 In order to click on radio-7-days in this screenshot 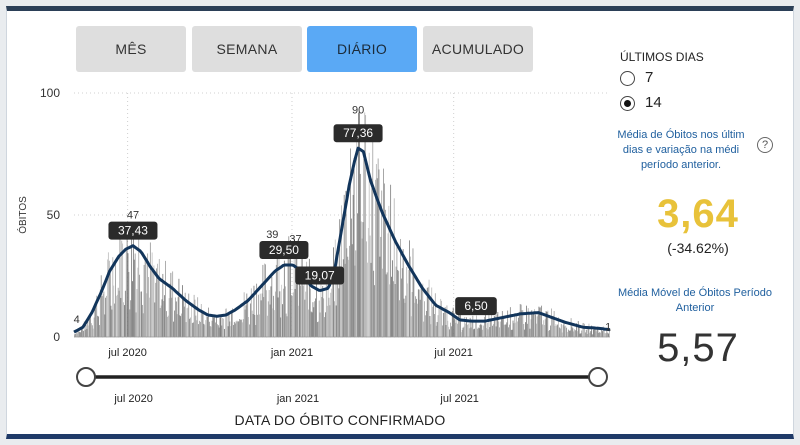, I will do `click(627, 78)`.